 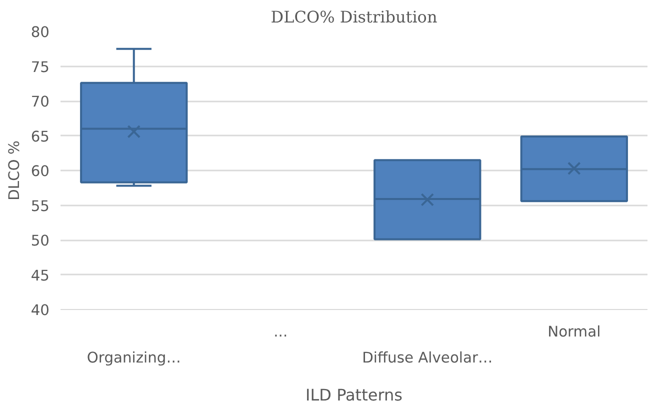 What do you see at coordinates (40, 102) in the screenshot?
I see `y-tick-label: 70` at bounding box center [40, 102].